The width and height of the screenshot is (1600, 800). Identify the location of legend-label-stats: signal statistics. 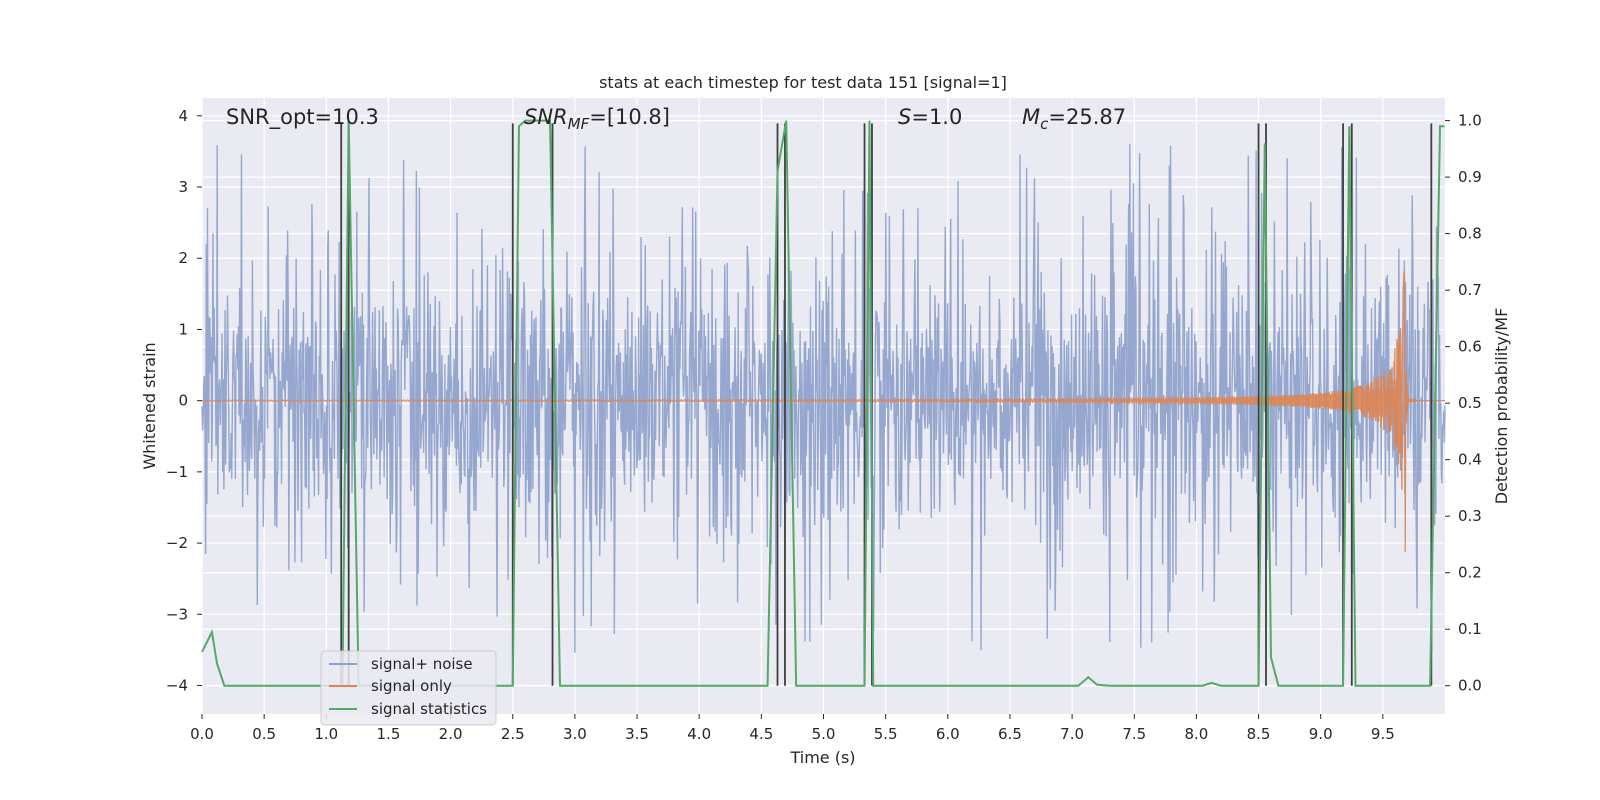
(429, 709).